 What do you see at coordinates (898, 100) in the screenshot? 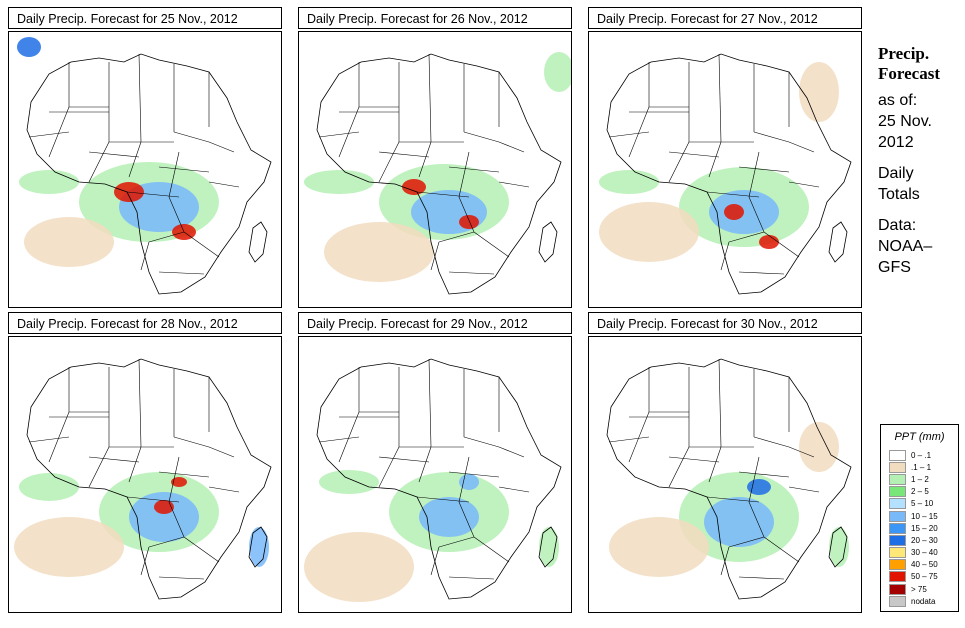
I see `asof-label: as of:` at bounding box center [898, 100].